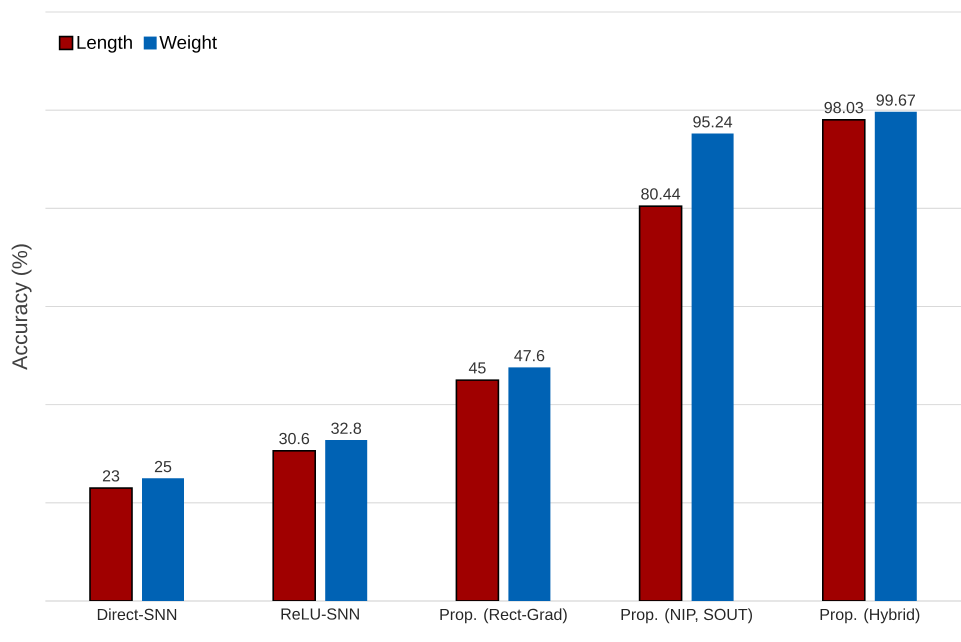  What do you see at coordinates (111, 476) in the screenshot?
I see `data-label: 23` at bounding box center [111, 476].